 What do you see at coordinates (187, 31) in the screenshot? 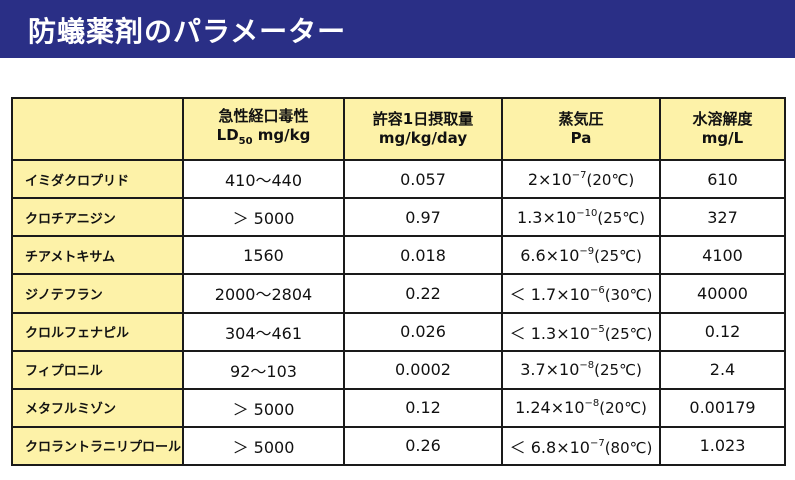
I see `page-title: 防蟻薬剤のパラメーター` at bounding box center [187, 31].